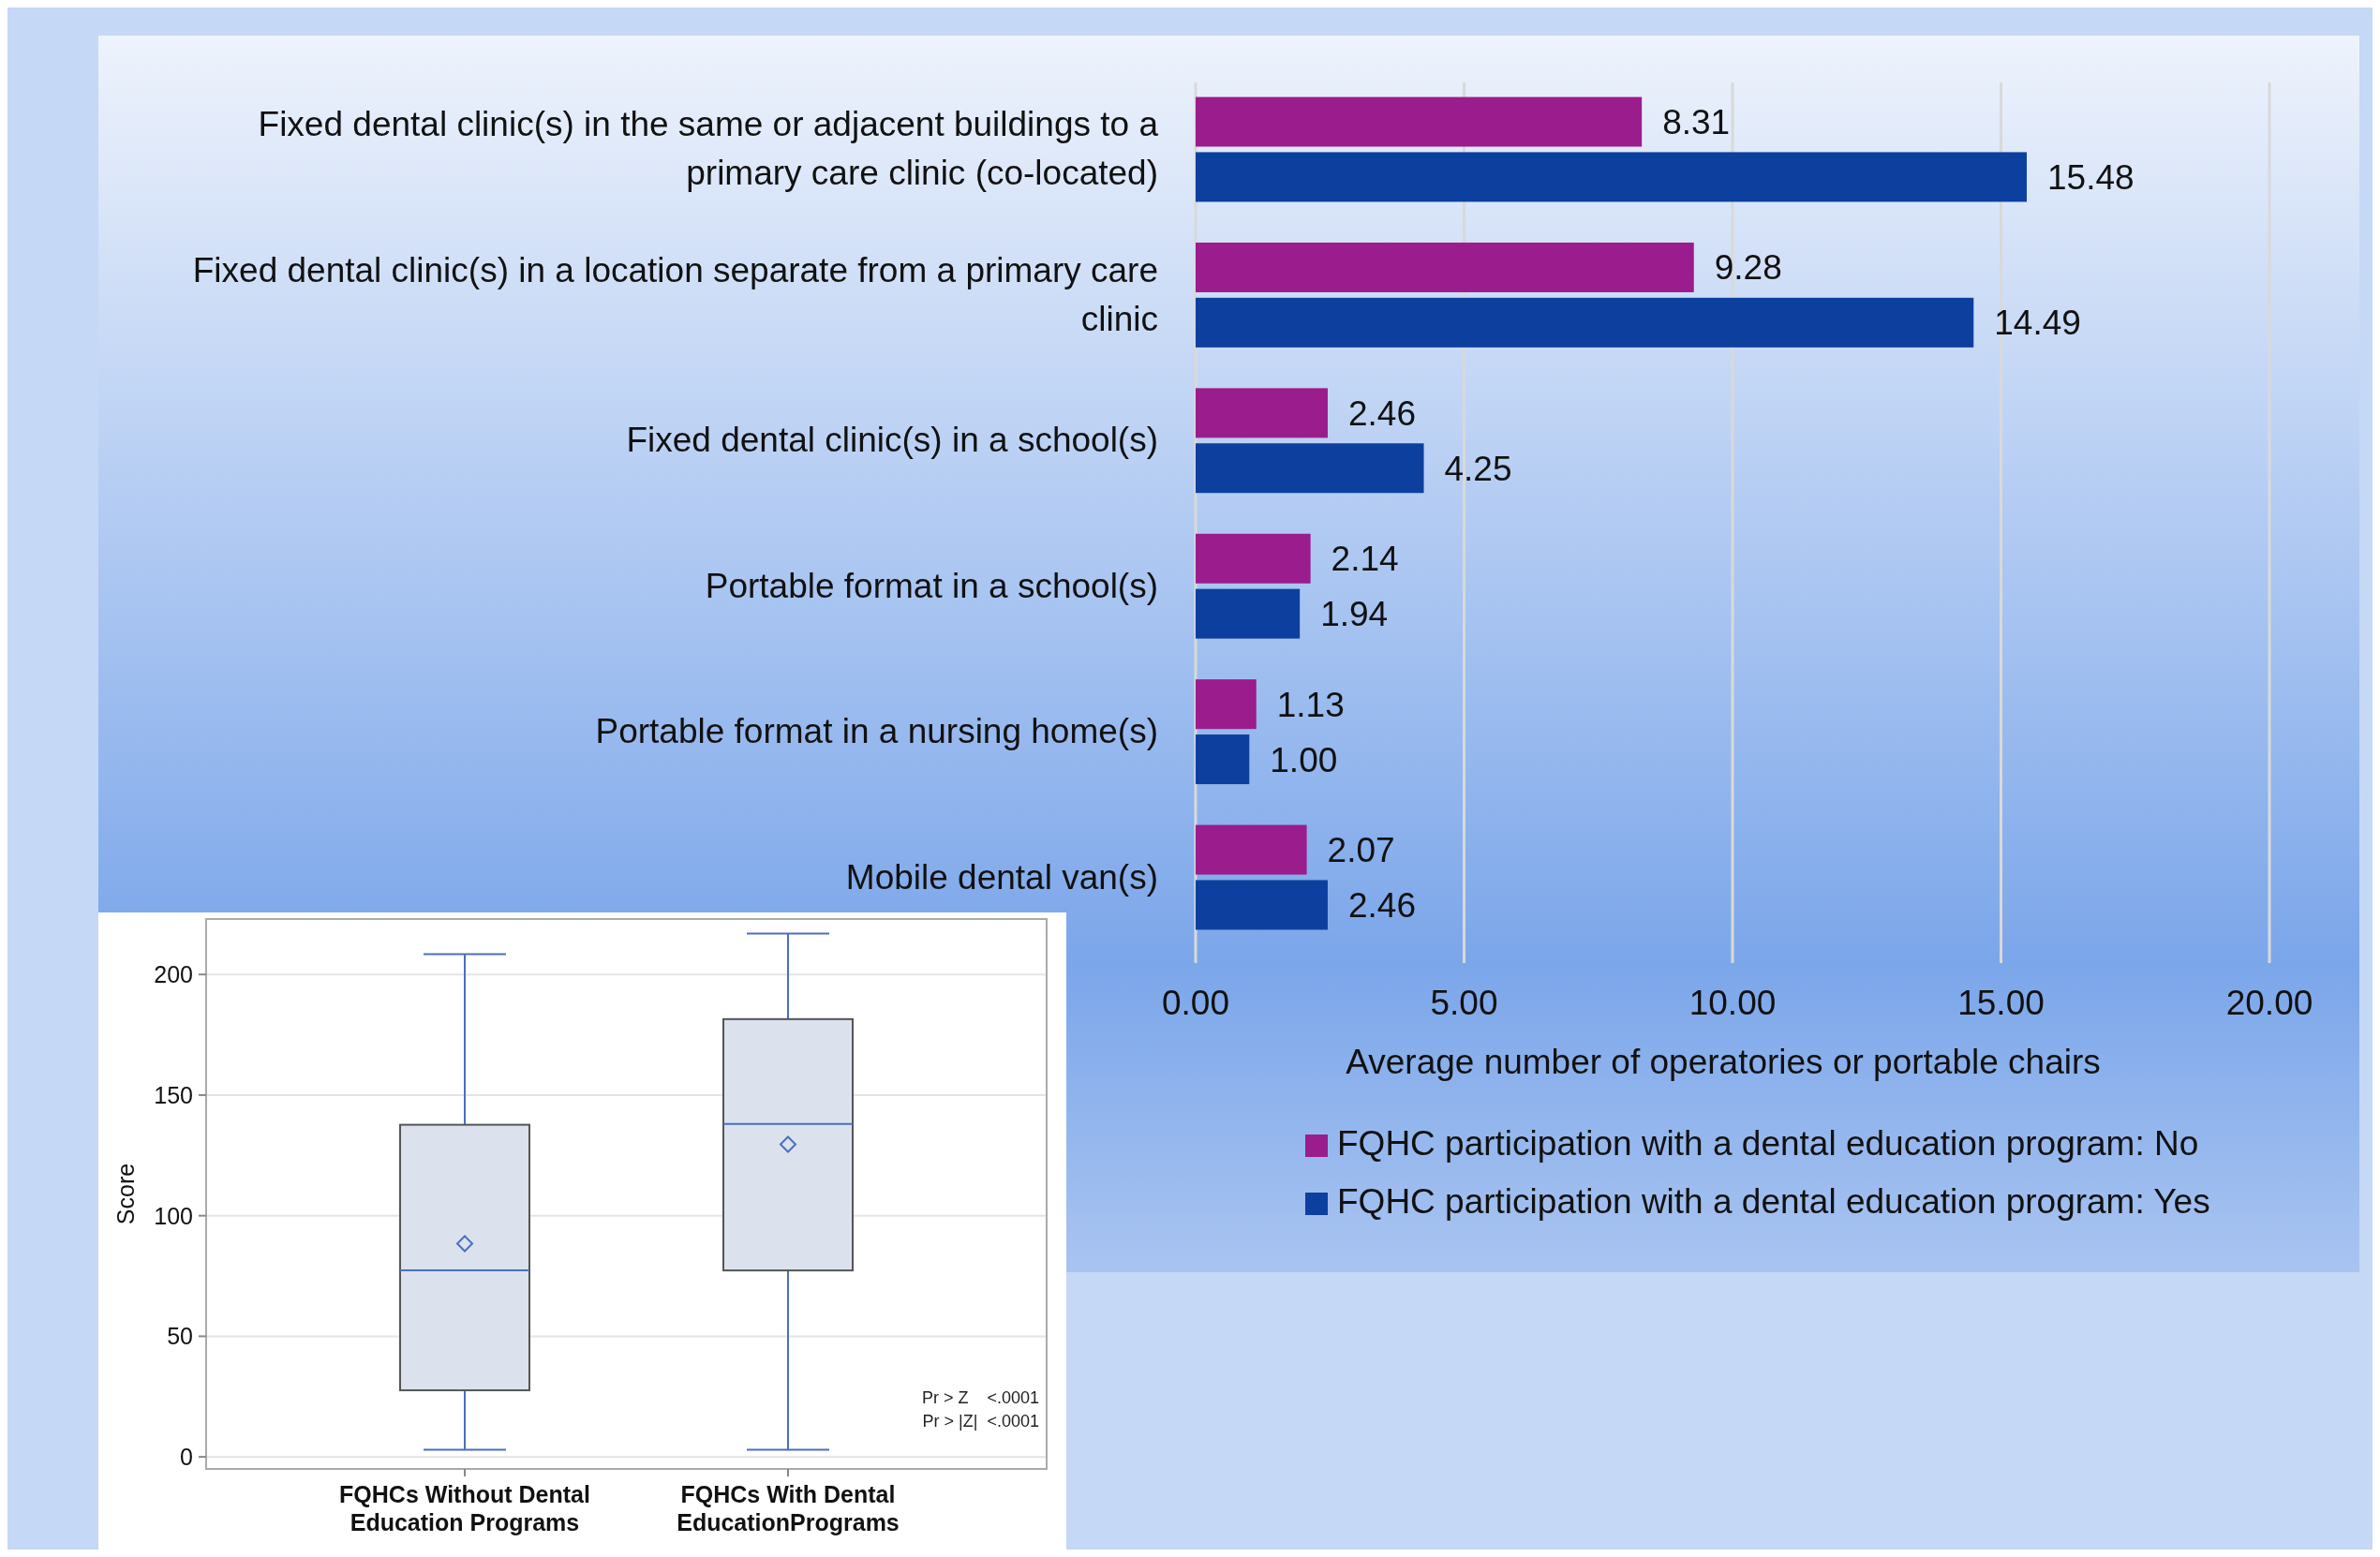 This screenshot has height=1557, width=2380. I want to click on data-label: 2.07, so click(1361, 850).